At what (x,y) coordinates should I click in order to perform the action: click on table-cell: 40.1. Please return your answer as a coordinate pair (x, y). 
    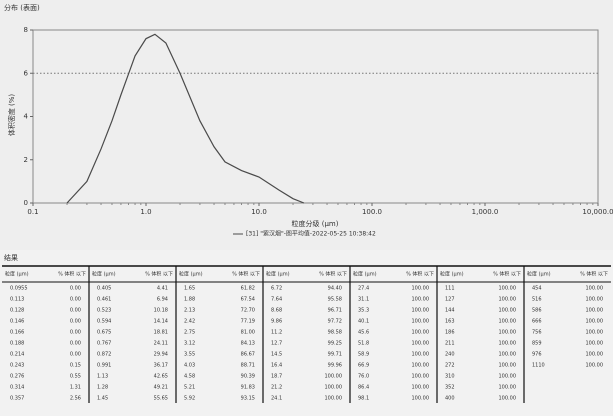
    Looking at the image, I should click on (363, 322).